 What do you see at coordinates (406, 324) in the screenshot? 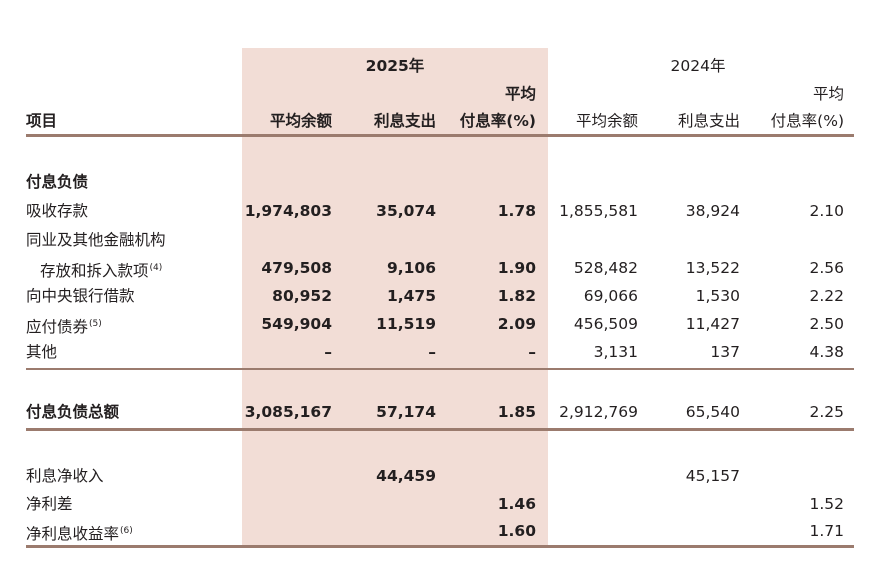
I see `row-2025-expense: 11,519` at bounding box center [406, 324].